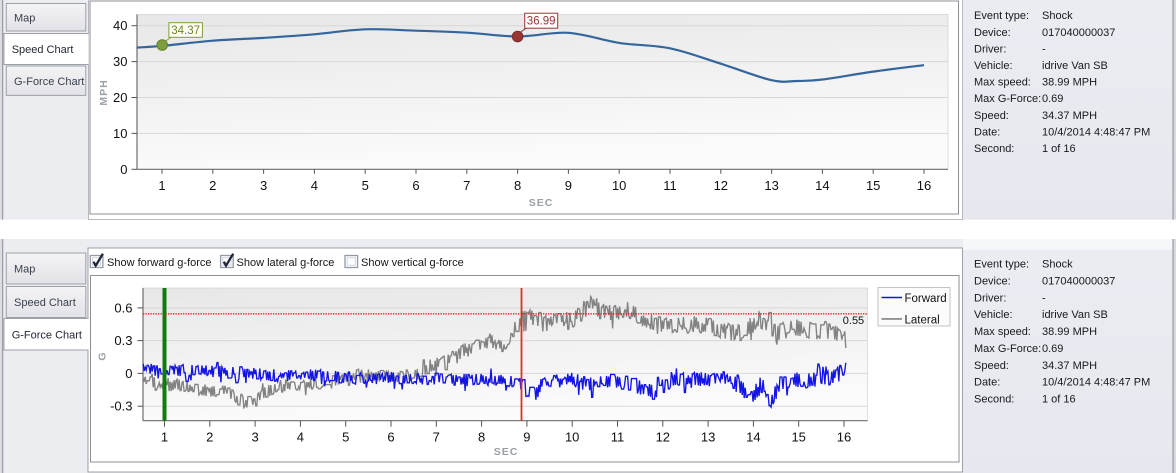 The image size is (1176, 473). What do you see at coordinates (120, 25) in the screenshot?
I see `svg-text: 40` at bounding box center [120, 25].